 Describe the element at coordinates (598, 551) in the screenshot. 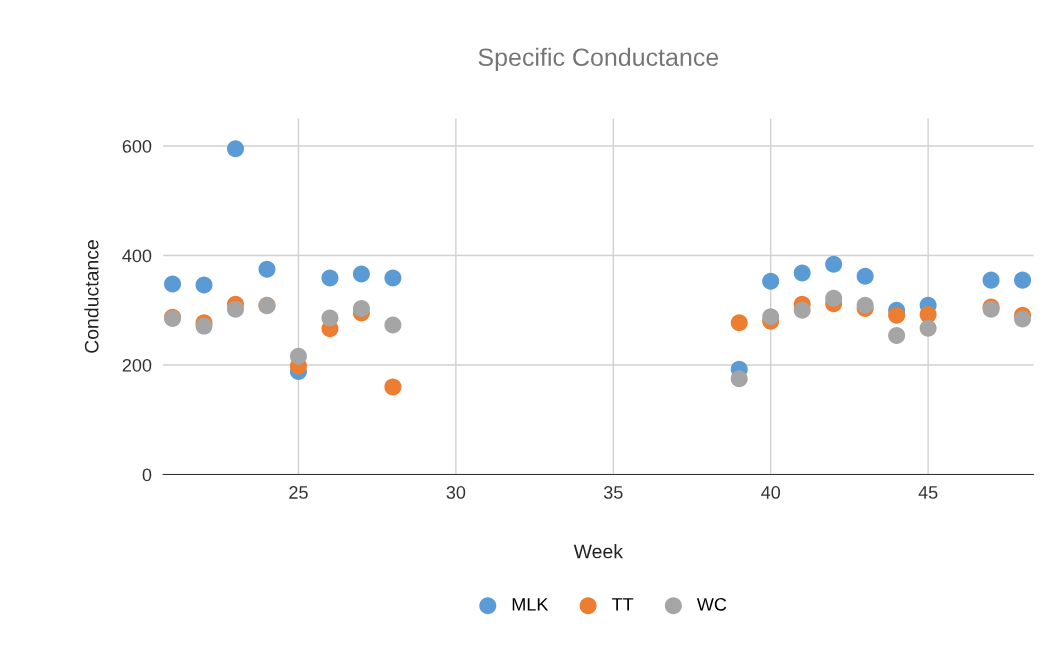

I see `x-axis-title: Week` at that location.